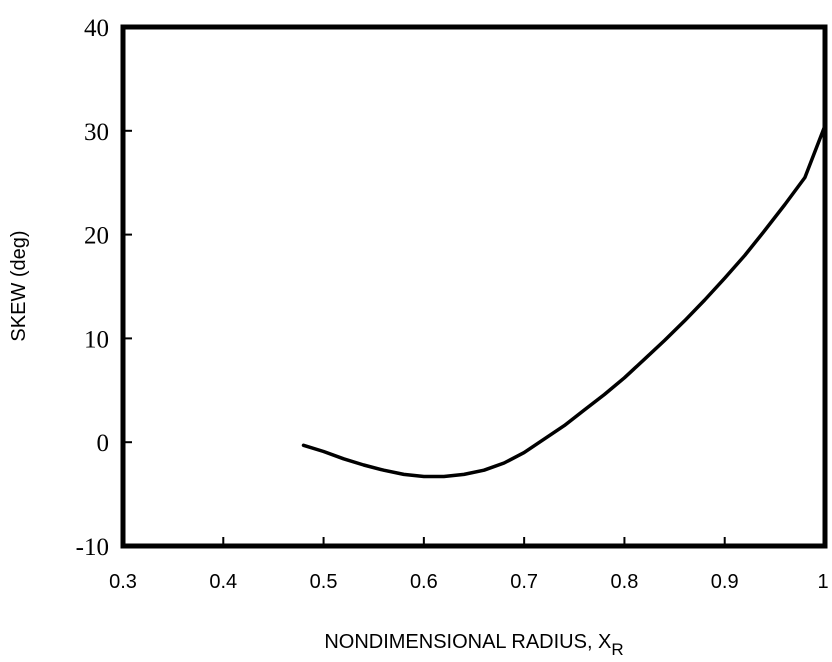 The height and width of the screenshot is (662, 832). What do you see at coordinates (524, 582) in the screenshot?
I see `x-tick-label: 0.7` at bounding box center [524, 582].